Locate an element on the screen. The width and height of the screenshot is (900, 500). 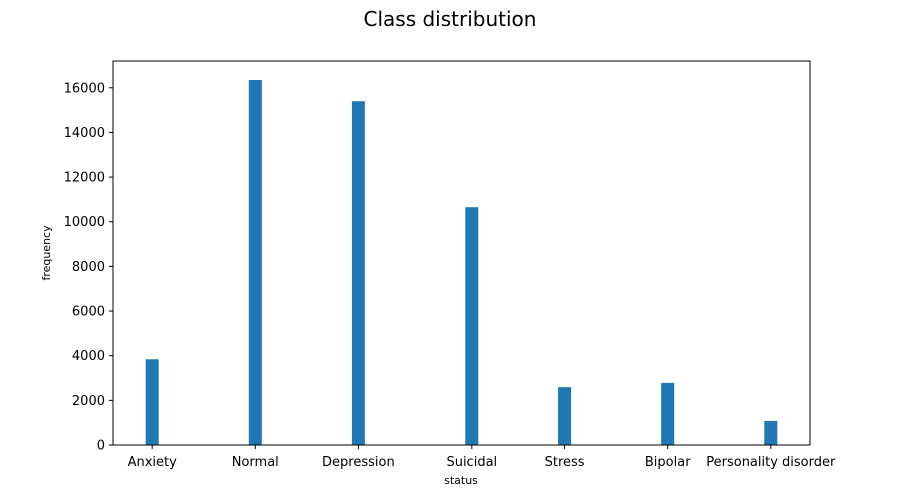
y-axis-label: frequency is located at coordinates (46, 253).